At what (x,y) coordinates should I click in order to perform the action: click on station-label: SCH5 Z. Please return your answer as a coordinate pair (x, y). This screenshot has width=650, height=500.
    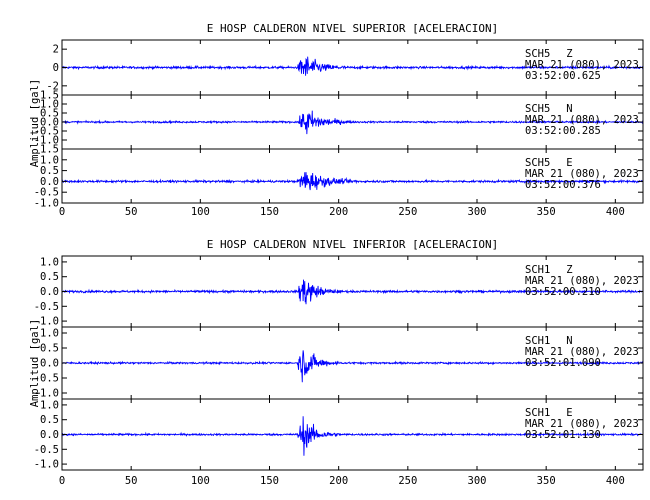
    Looking at the image, I should click on (549, 54).